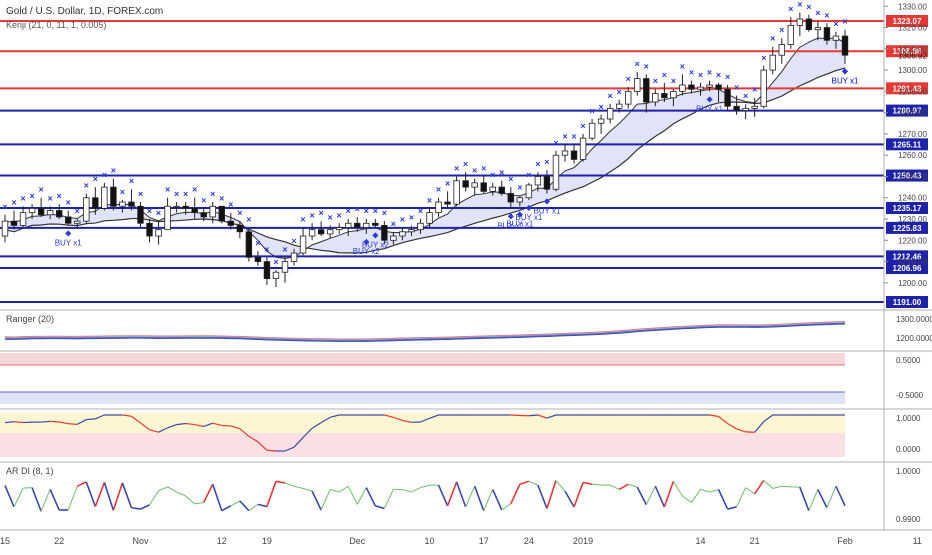 The width and height of the screenshot is (932, 555). Describe the element at coordinates (908, 519) in the screenshot. I see `panel-tick-label: 0.9900` at that location.